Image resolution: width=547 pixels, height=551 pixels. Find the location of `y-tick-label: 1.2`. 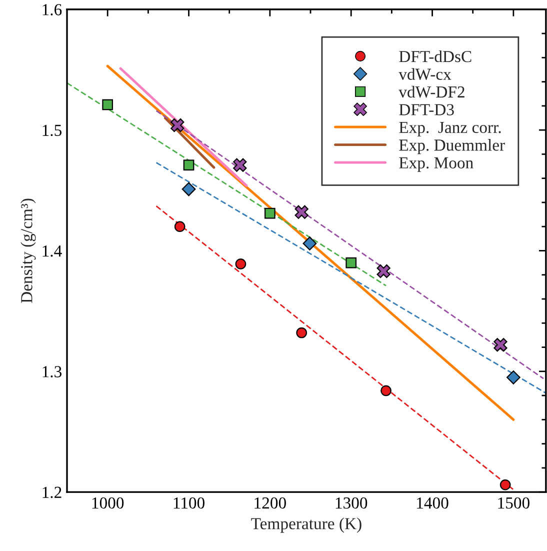

y-tick-label: 1.2 is located at coordinates (52, 492).